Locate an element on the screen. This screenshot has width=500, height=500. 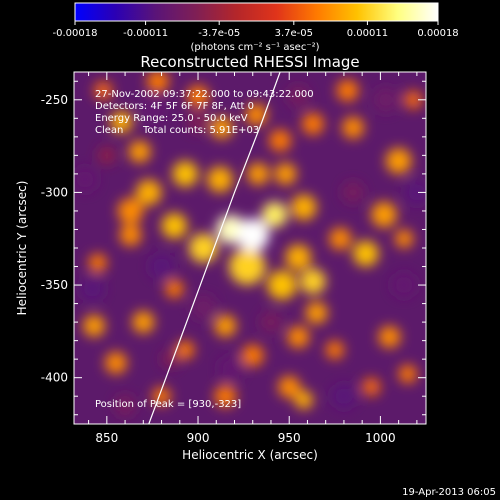
colorbar-frame is located at coordinates (256, 12).